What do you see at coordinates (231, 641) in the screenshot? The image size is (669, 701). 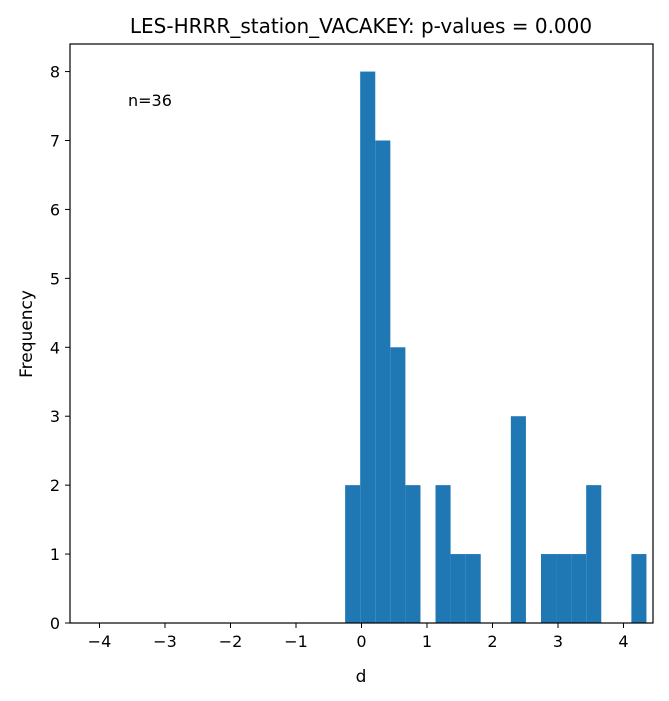 I see `x-tick-label: −2` at bounding box center [231, 641].